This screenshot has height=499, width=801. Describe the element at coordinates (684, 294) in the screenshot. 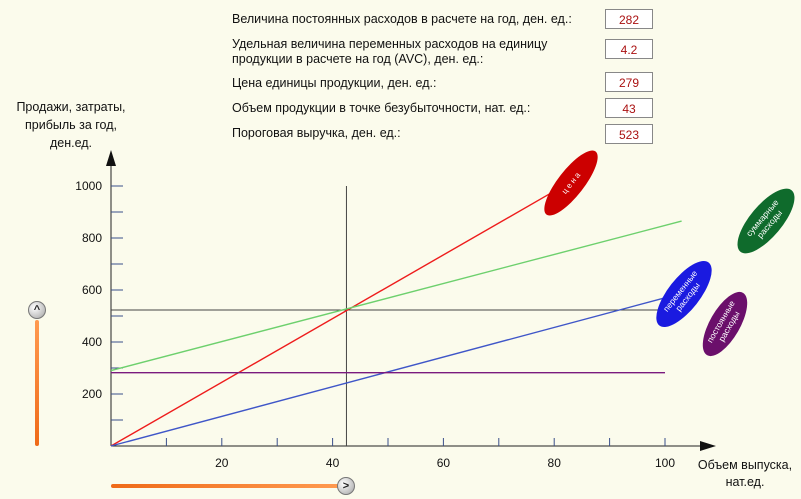

I see `variable-costs-badge-shape` at that location.